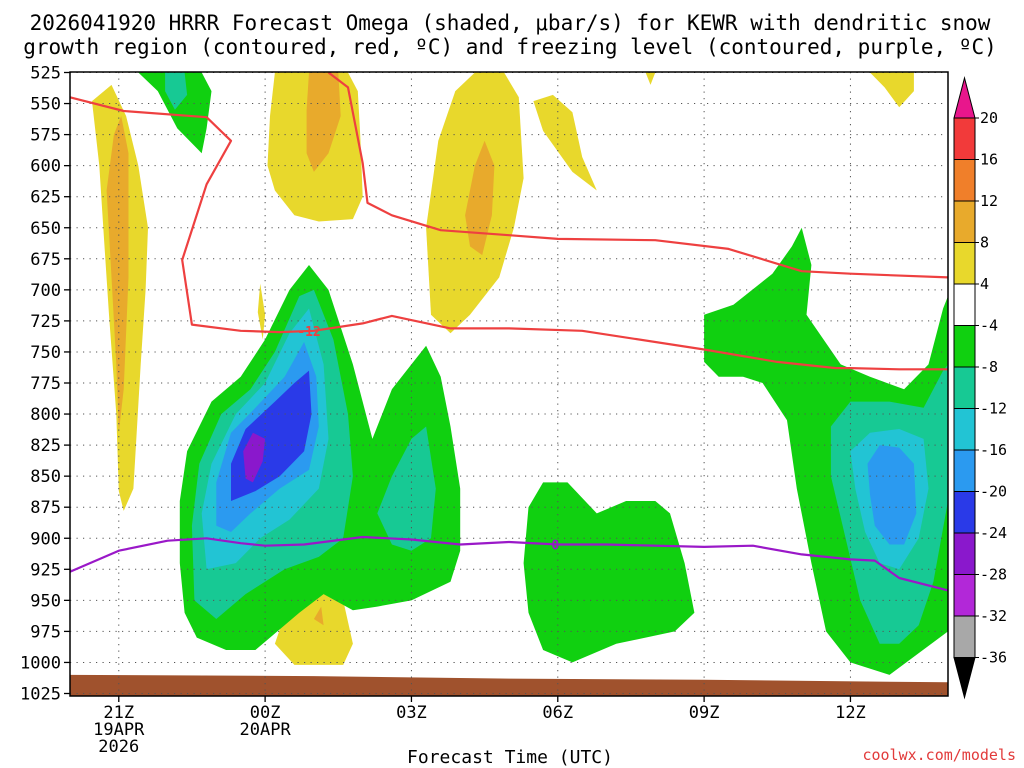 The image size is (1024, 768). What do you see at coordinates (704, 713) in the screenshot?
I see `x-tick-label-09Z: 09Z` at bounding box center [704, 713].